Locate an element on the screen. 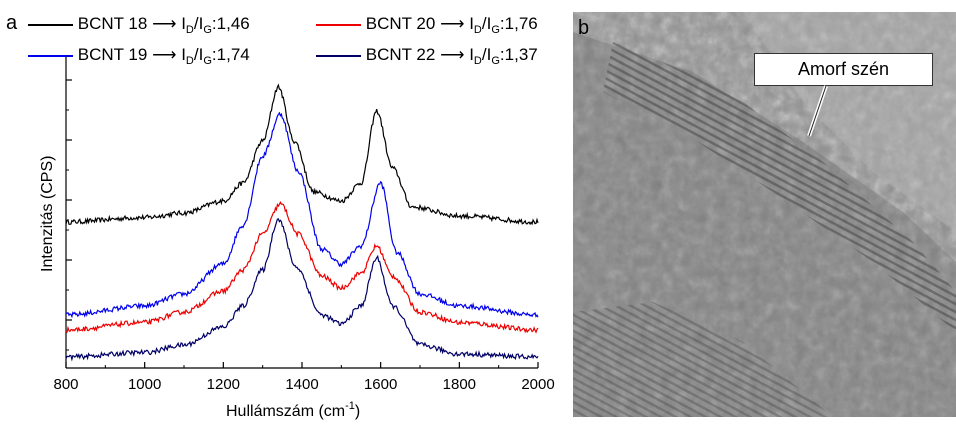  legend-item-bcnt20: BCNT 20 ⟶ ID/IG:1,76 is located at coordinates (427, 25).